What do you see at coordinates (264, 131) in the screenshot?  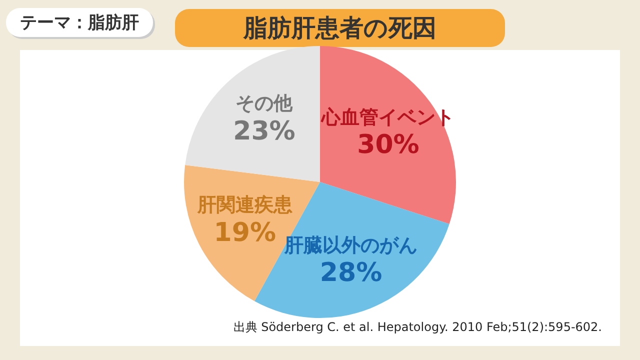 I see `data-label: 23%` at bounding box center [264, 131].